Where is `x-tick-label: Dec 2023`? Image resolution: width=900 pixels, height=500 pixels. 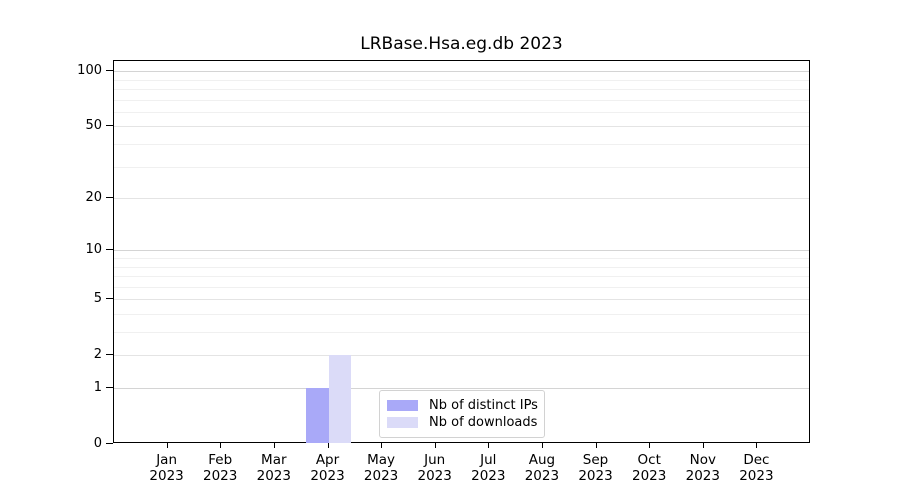 x-tick-label: Dec 2023 is located at coordinates (756, 468).